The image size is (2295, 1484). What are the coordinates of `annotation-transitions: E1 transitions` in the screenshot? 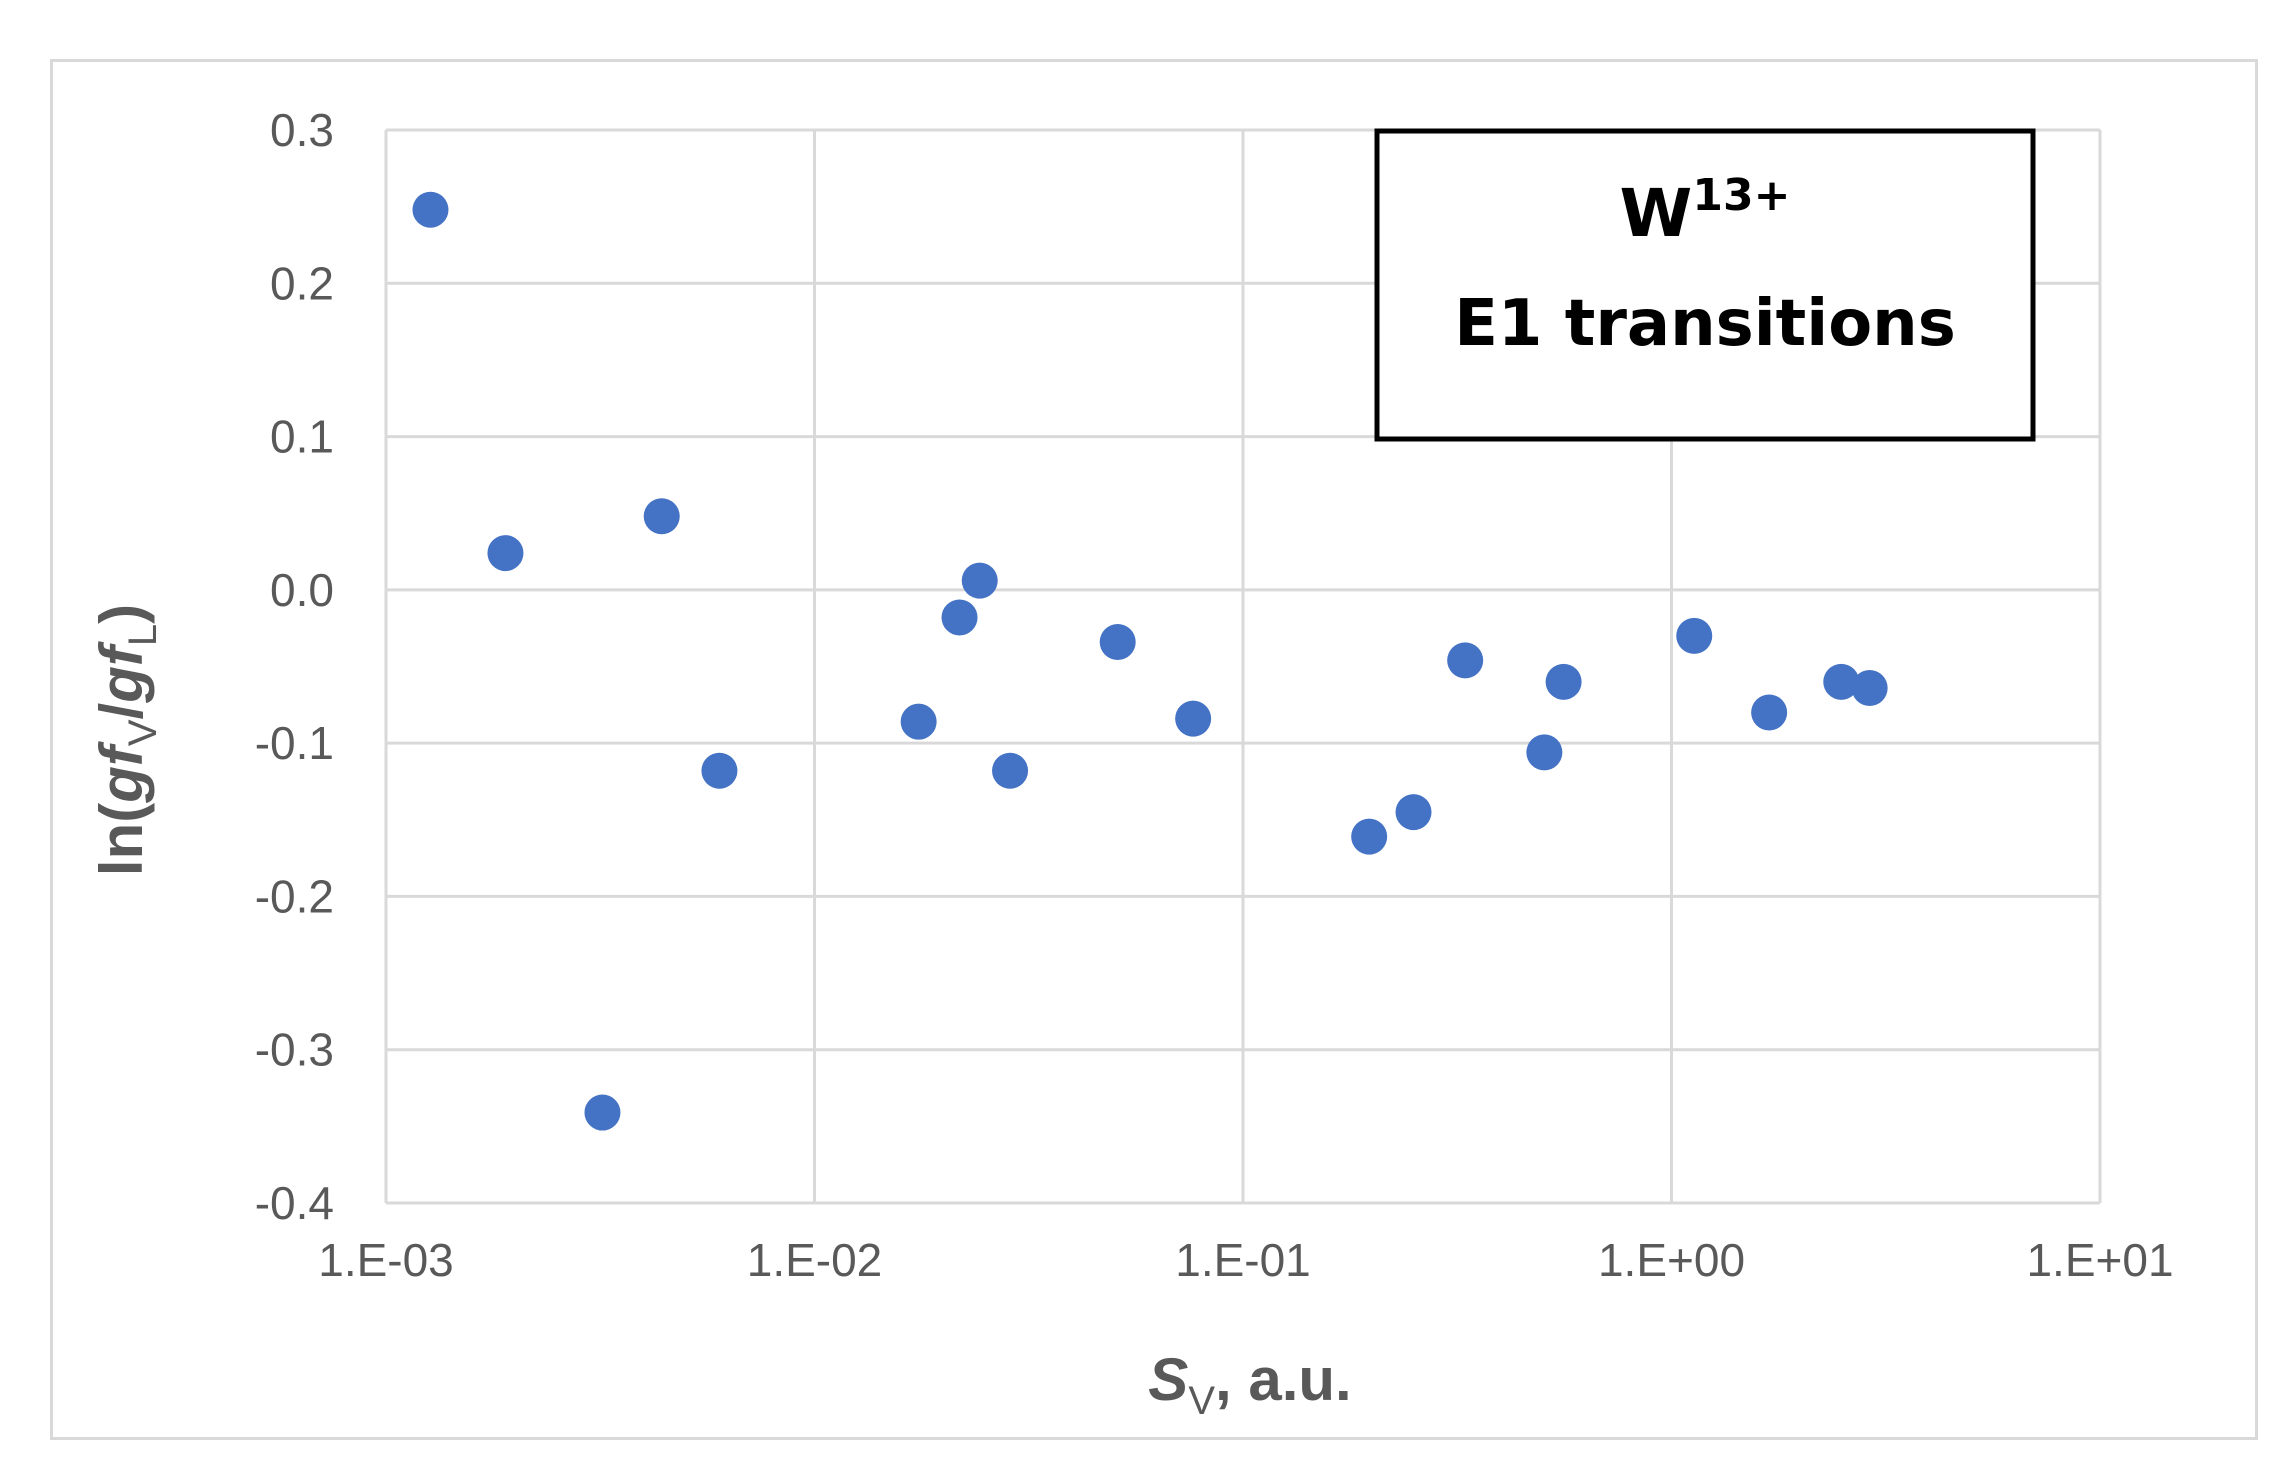 It's located at (1705, 324).